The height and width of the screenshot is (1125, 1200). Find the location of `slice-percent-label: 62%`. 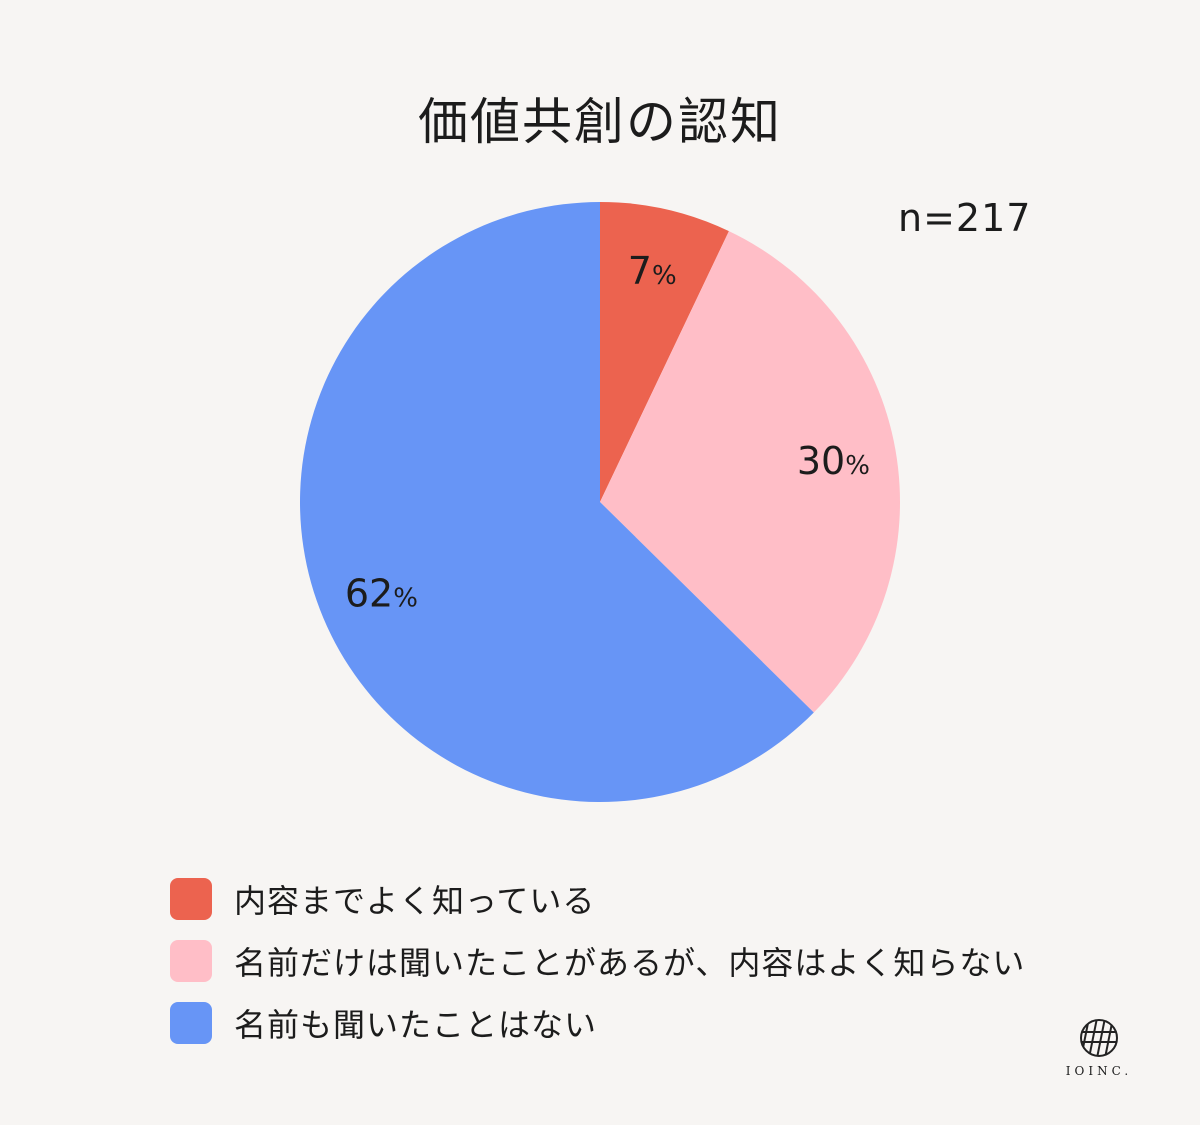

slice-percent-label: 62% is located at coordinates (381, 594).